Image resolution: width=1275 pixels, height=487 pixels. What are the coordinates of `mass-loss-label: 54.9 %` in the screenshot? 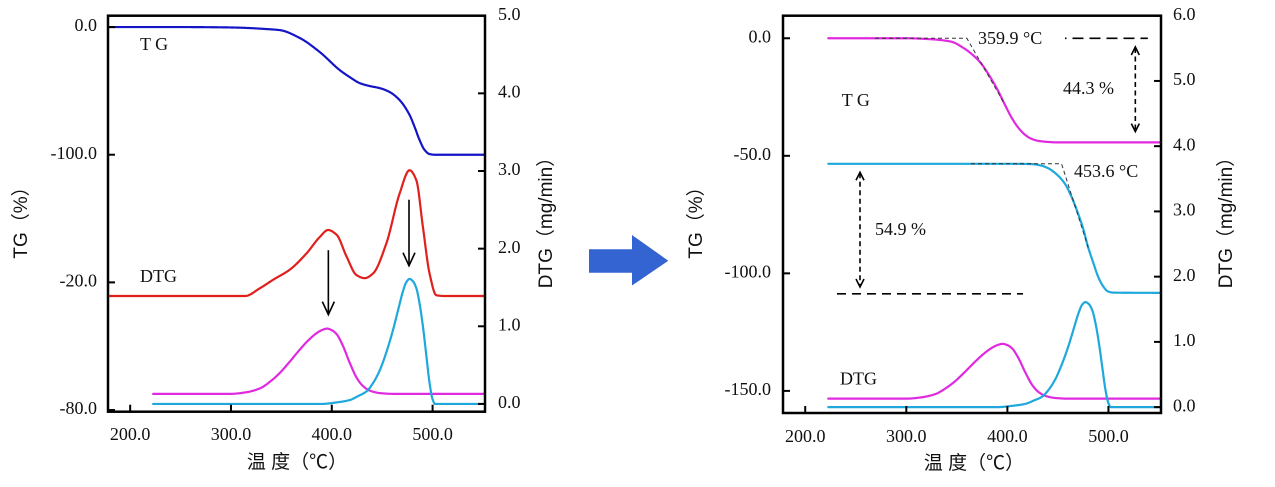 It's located at (900, 229).